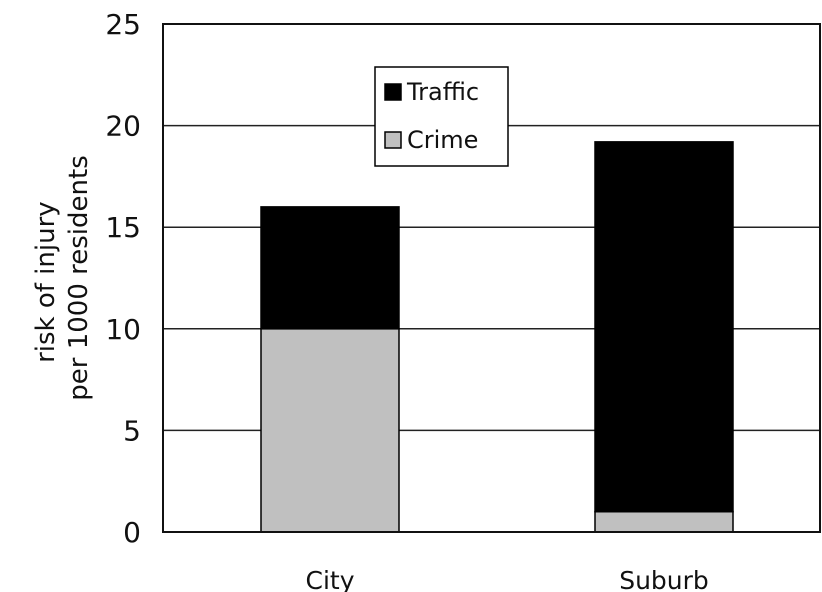 Image resolution: width=822 pixels, height=592 pixels. Describe the element at coordinates (664, 521) in the screenshot. I see `bar-segment-crime-suburb` at that location.